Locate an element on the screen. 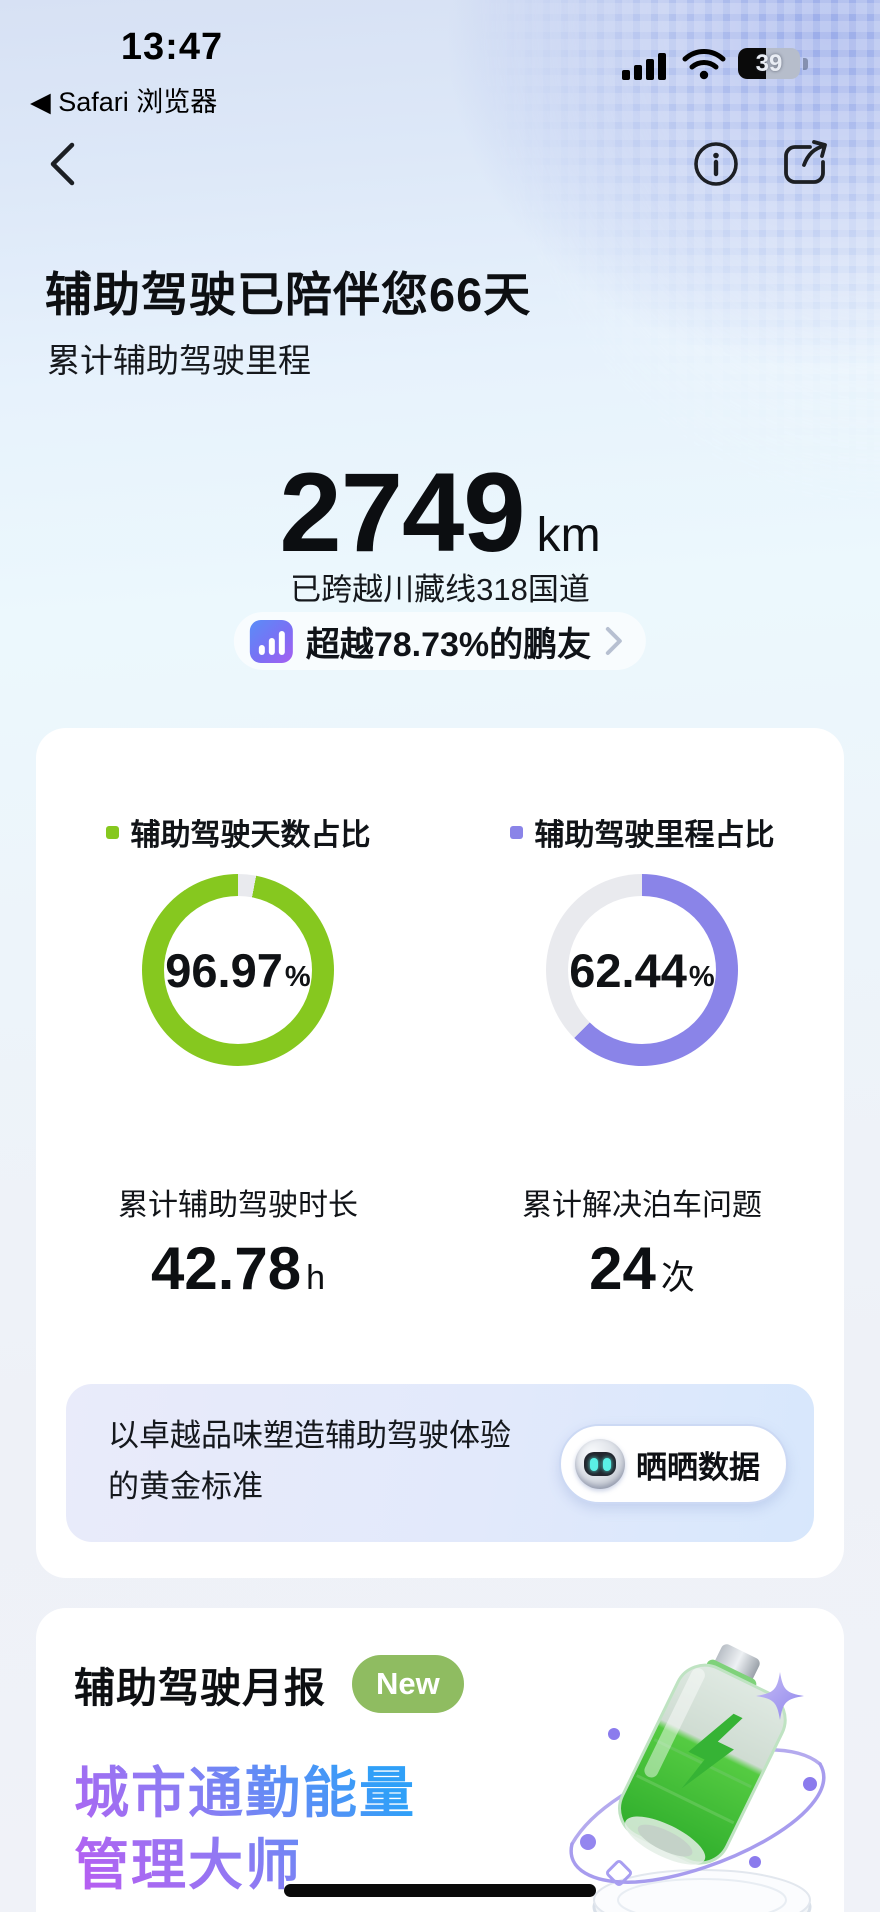 This screenshot has height=1912, width=880. legend-bullet-purple is located at coordinates (516, 832).